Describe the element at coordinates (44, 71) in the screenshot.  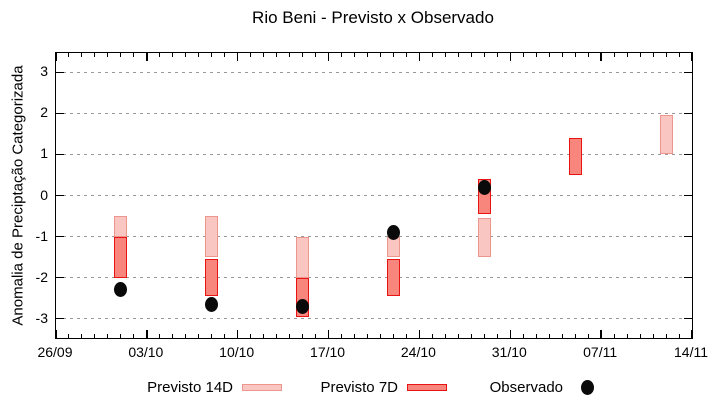
I see `y-tick-label: 3` at that location.